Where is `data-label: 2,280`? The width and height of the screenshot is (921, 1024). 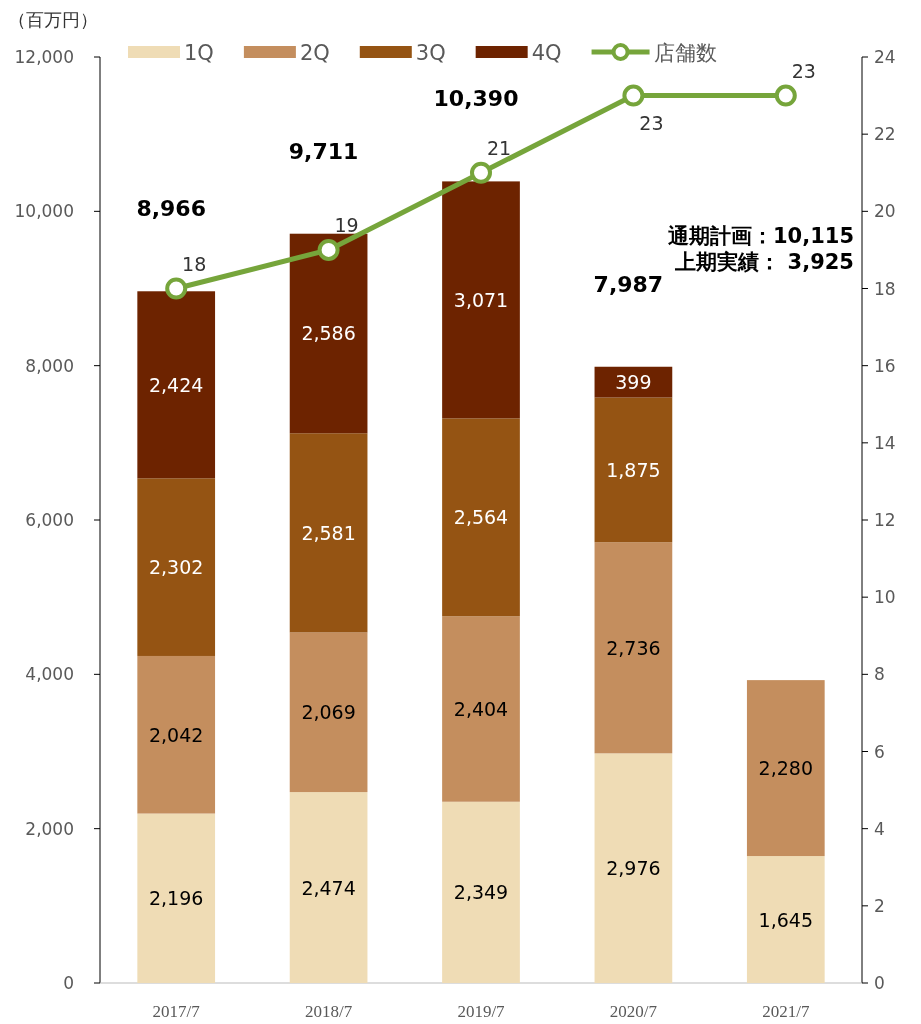
data-label: 2,280 is located at coordinates (785, 768).